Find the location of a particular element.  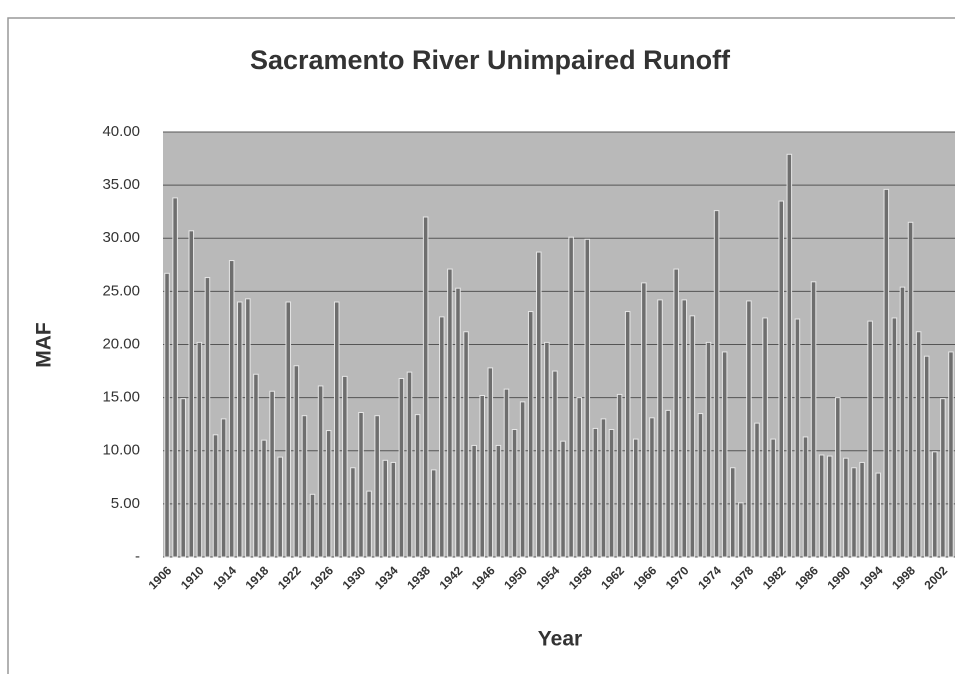

y-tick-label: 30.00 is located at coordinates (121, 237).